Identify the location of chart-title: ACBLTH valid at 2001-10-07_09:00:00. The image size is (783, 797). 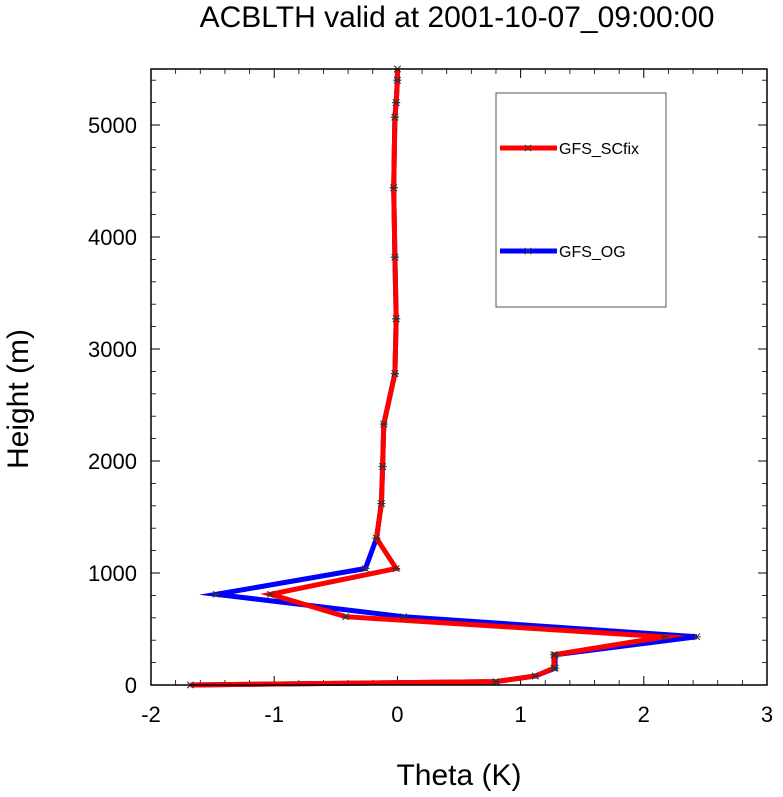
(457, 17).